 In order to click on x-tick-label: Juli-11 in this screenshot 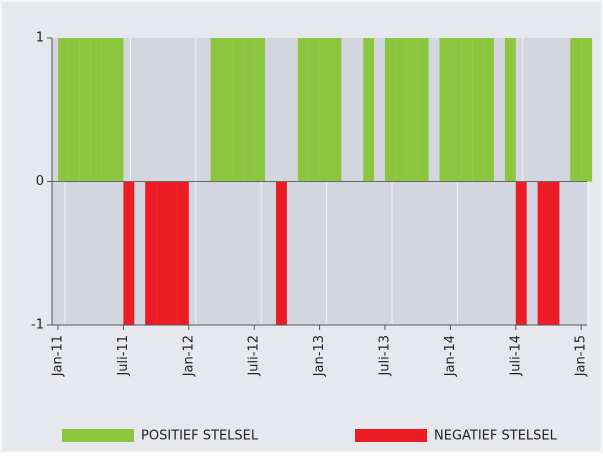, I will do `click(123, 356)`.